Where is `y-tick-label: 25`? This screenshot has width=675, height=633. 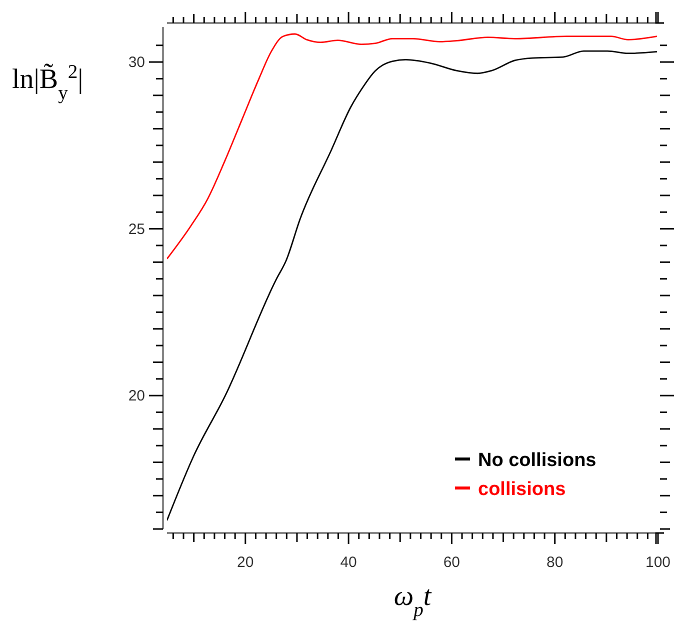 y-tick-label: 25 is located at coordinates (136, 229).